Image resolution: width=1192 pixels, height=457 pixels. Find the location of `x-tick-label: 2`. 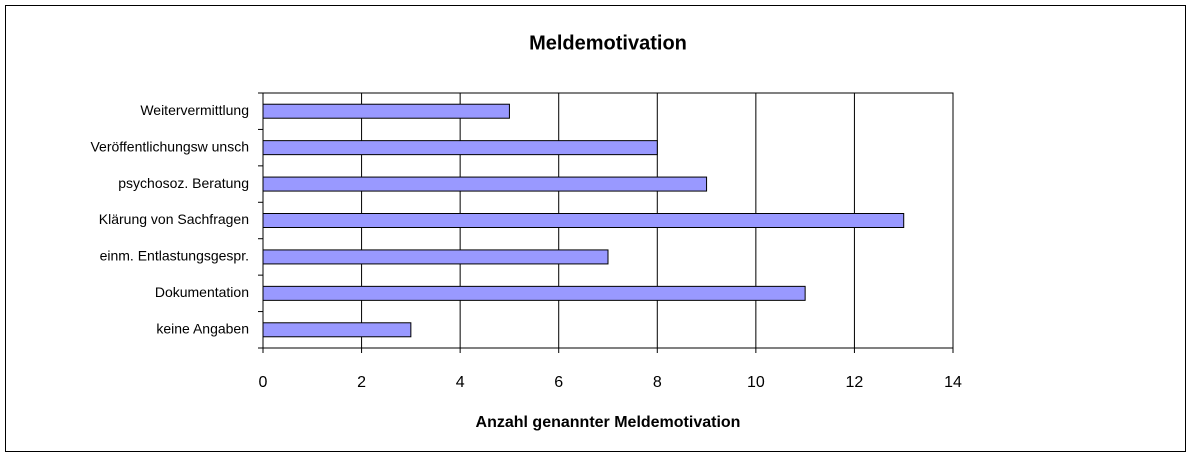

x-tick-label: 2 is located at coordinates (361, 382).